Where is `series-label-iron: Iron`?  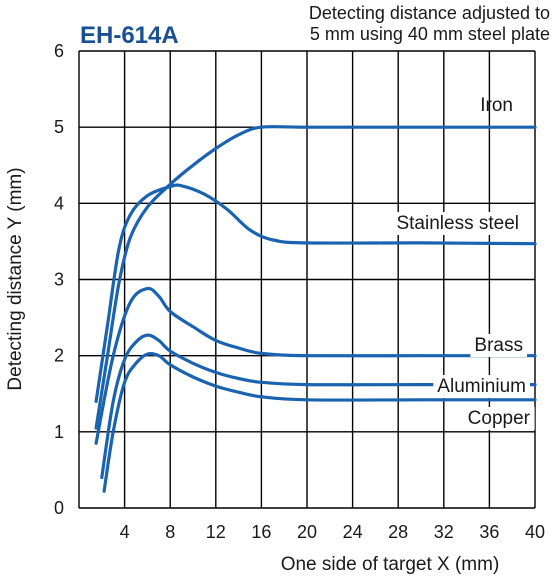 series-label-iron: Iron is located at coordinates (496, 105).